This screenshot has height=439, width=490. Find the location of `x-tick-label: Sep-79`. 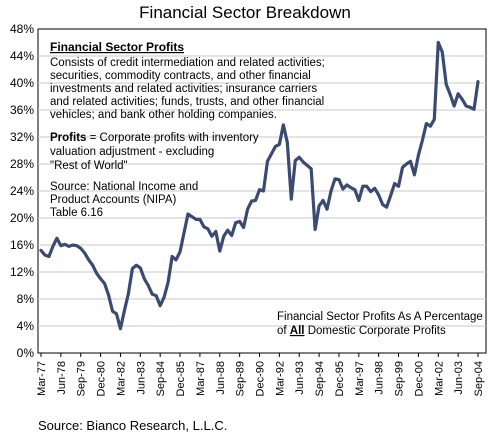

x-tick-label: Sep-79 is located at coordinates (82, 378).